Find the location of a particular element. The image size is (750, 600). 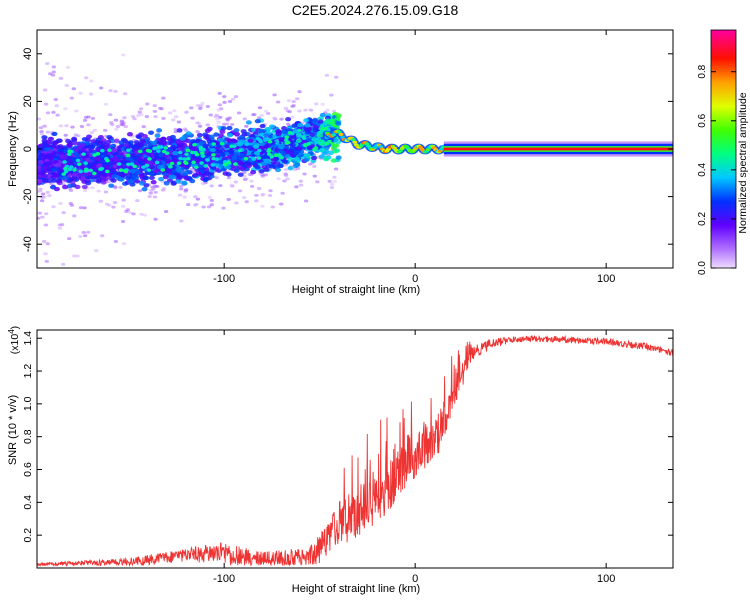

colorbar-gradient is located at coordinates (723, 149).